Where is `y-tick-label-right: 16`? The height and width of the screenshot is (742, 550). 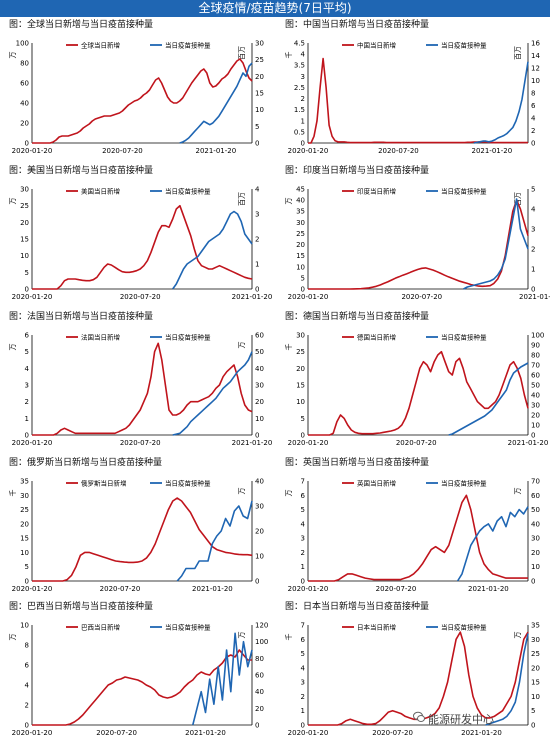
y-tick-label-right: 16 is located at coordinates (535, 44).